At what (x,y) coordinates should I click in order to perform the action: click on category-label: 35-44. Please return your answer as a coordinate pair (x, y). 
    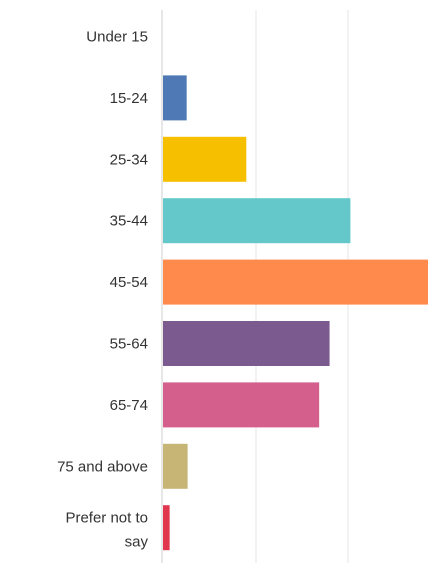
    Looking at the image, I should click on (129, 221).